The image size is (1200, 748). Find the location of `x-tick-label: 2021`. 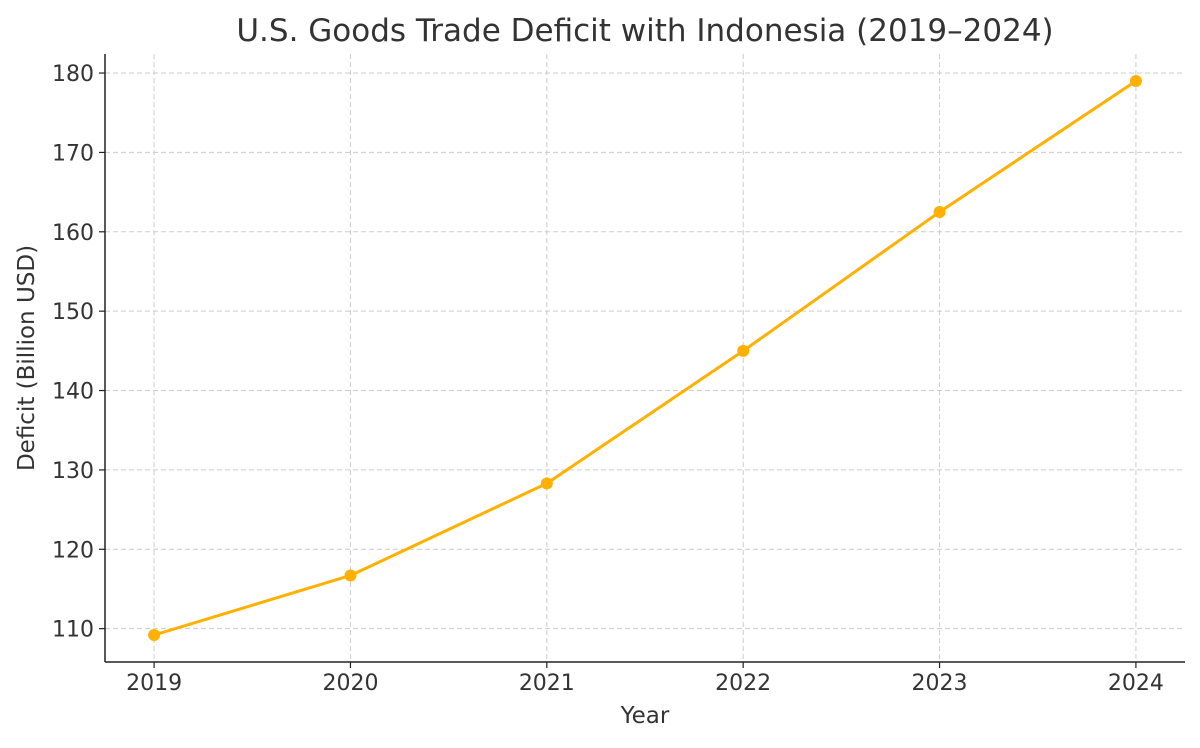

x-tick-label: 2021 is located at coordinates (547, 683).